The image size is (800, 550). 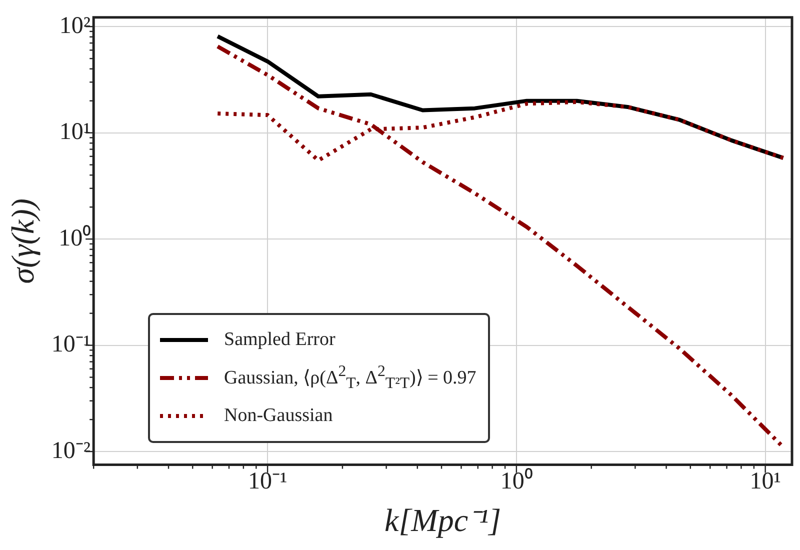 What do you see at coordinates (280, 340) in the screenshot?
I see `legend-label: Sampled Error` at bounding box center [280, 340].